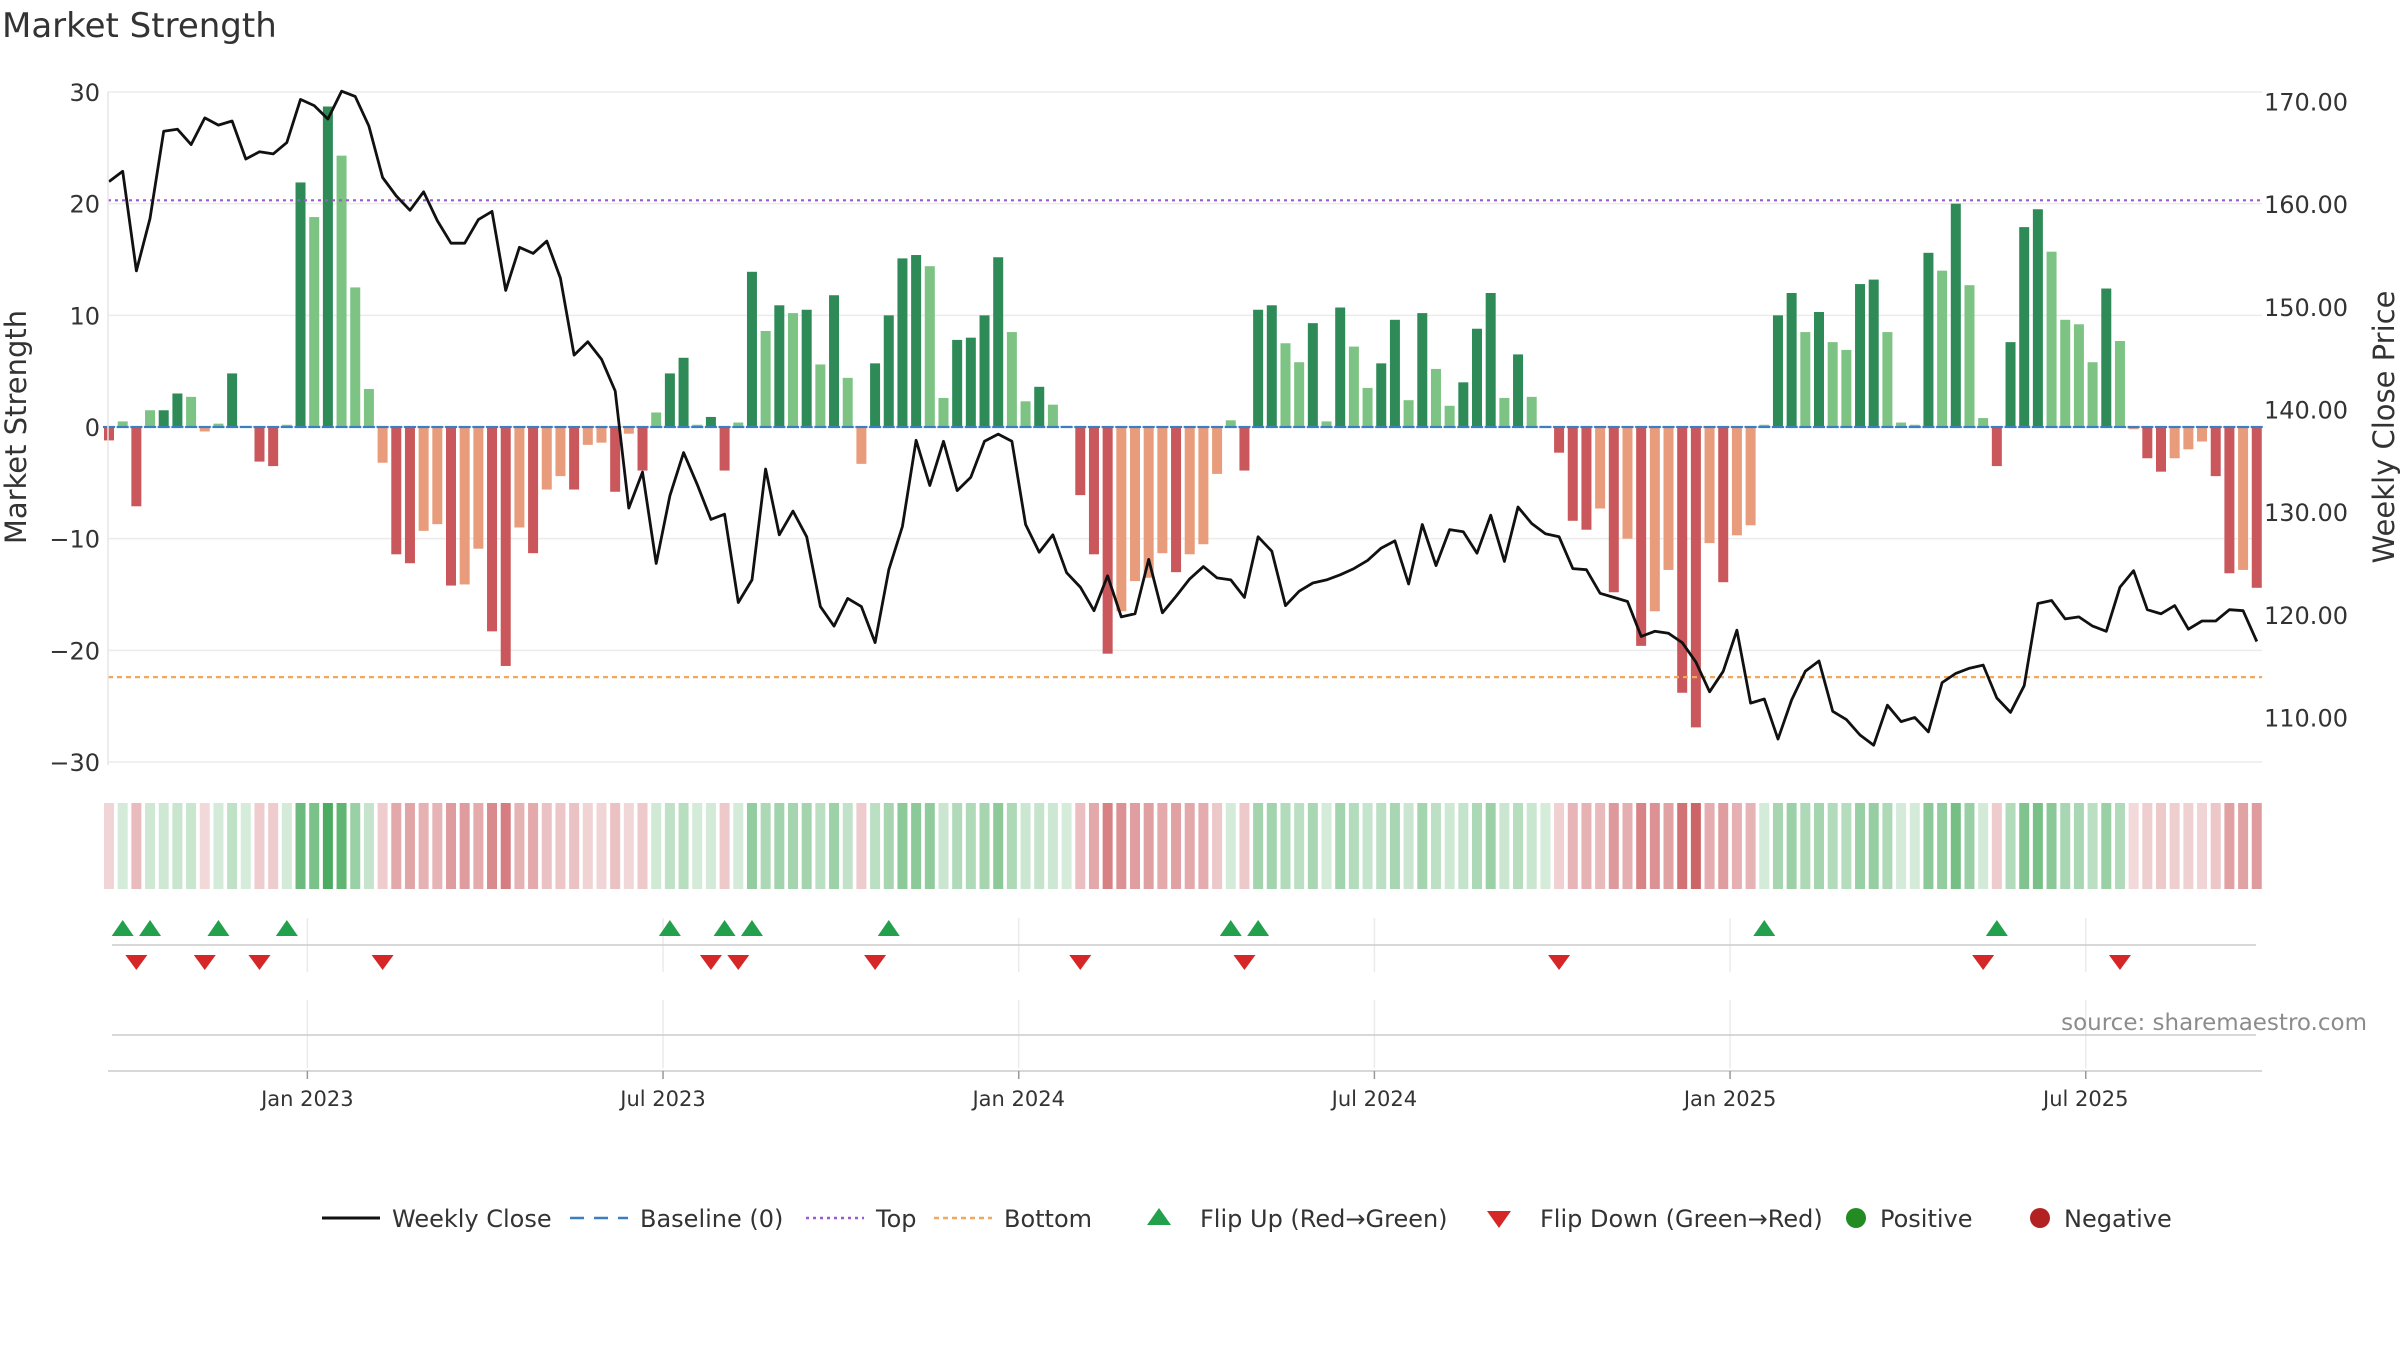  I want to click on legend-positive-swatch, so click(1856, 1218).